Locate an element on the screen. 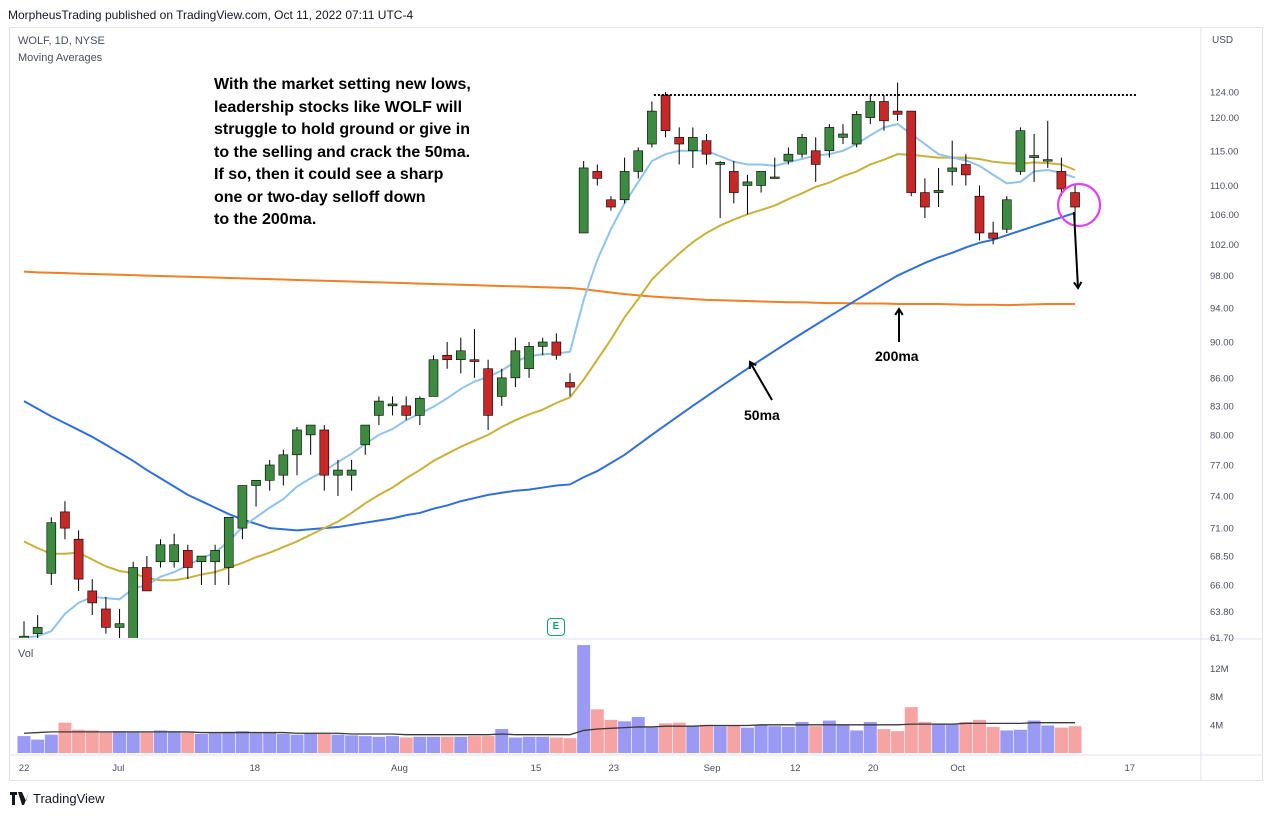 The height and width of the screenshot is (816, 1272). annotation-line: struggle to hold ground or give in is located at coordinates (342, 129).